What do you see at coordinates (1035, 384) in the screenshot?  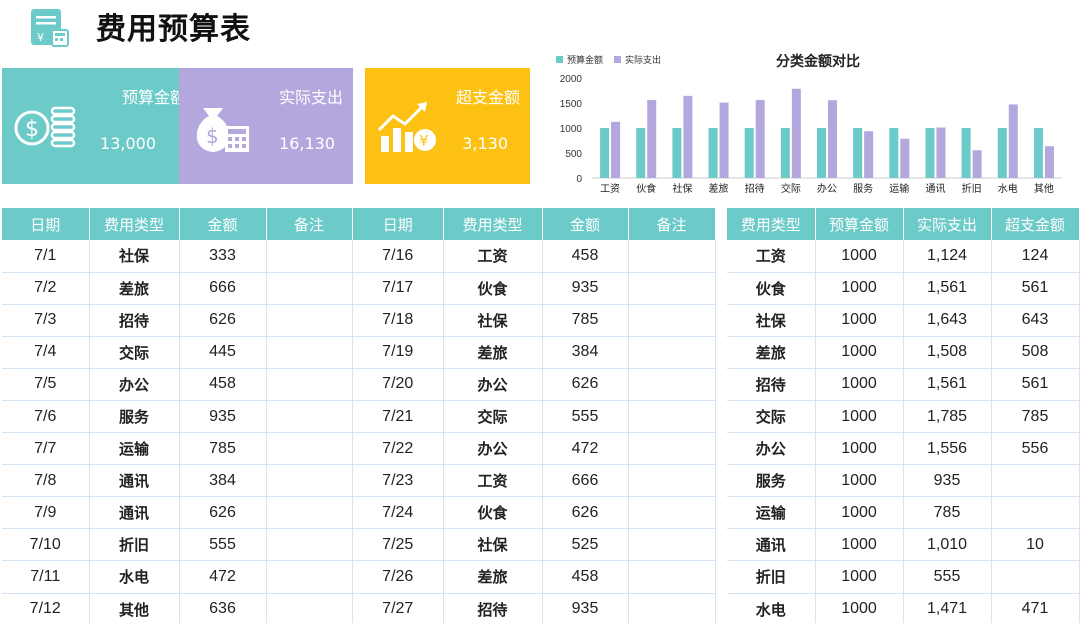 I see `table-cell: 561` at bounding box center [1035, 384].